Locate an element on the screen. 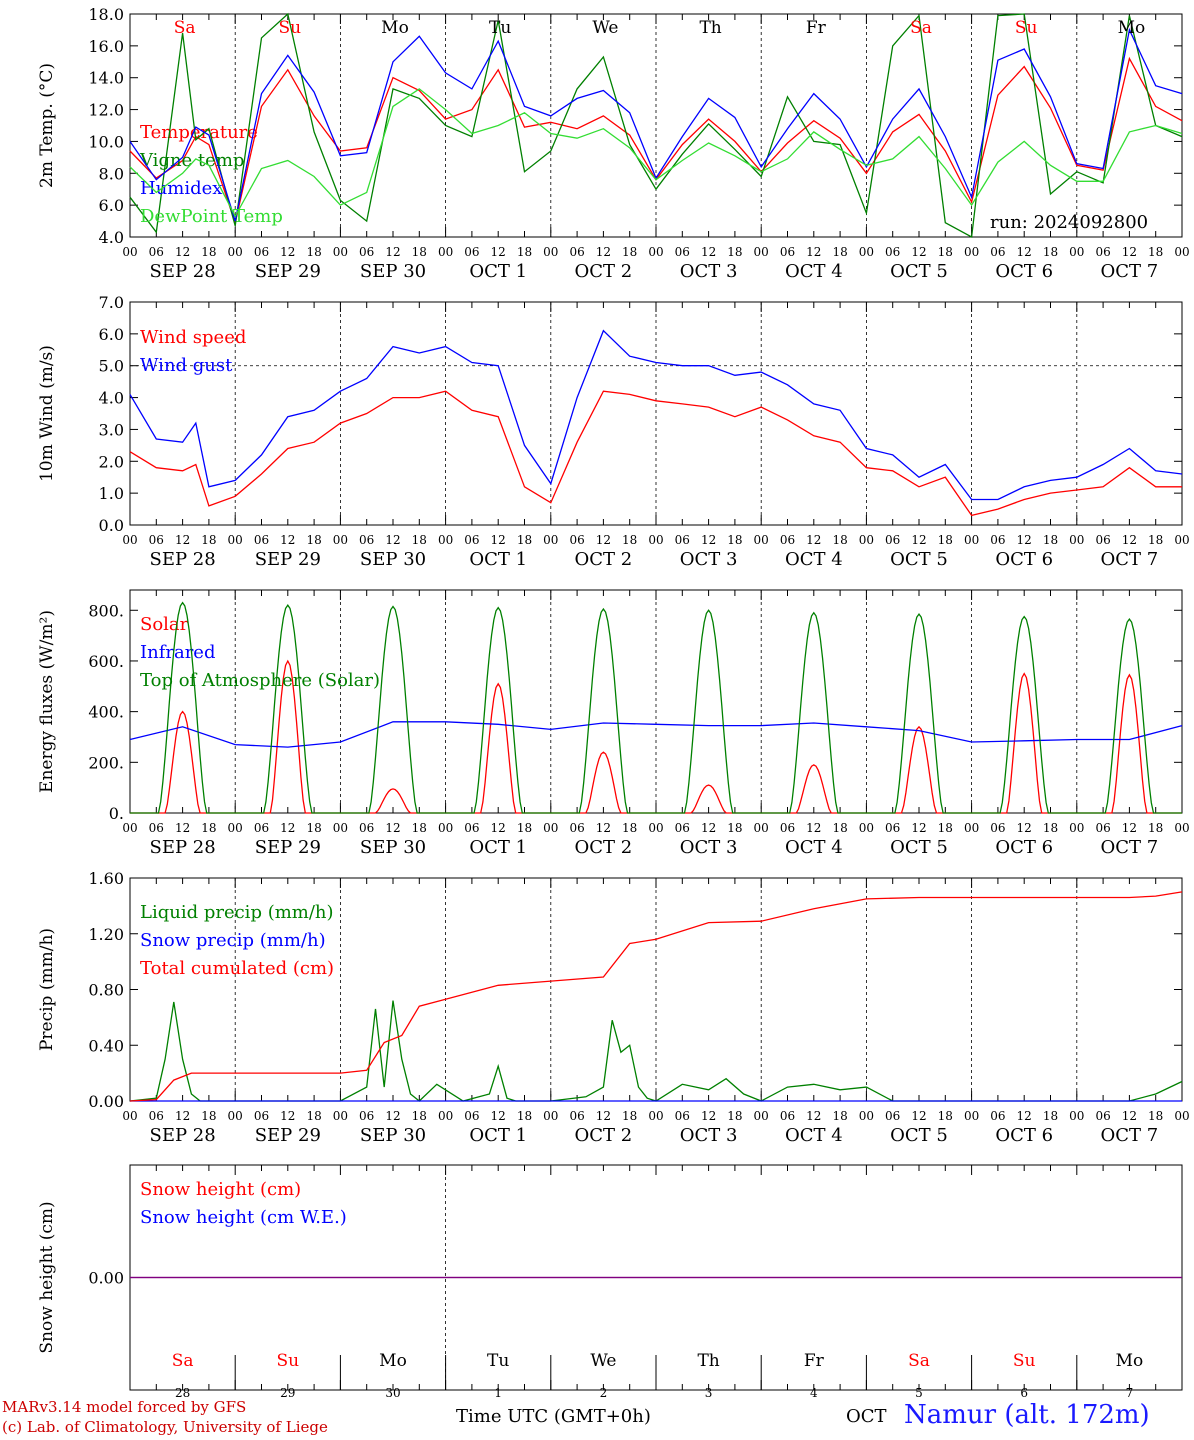 The height and width of the screenshot is (1440, 1194). date-label: OCT 2 is located at coordinates (604, 1135).